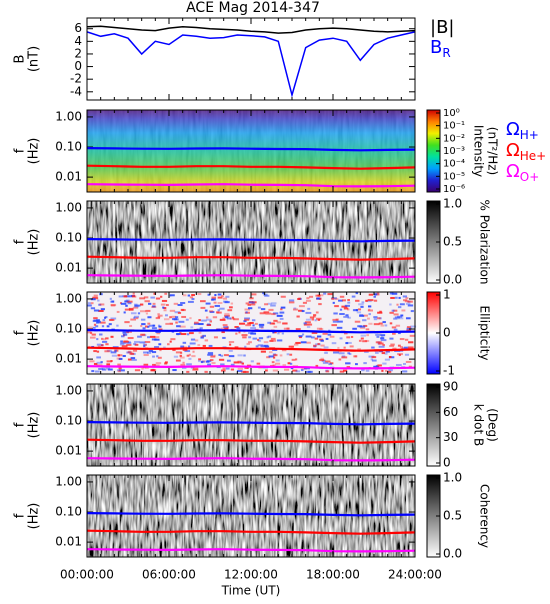 This screenshot has height=604, width=550. Describe the element at coordinates (251, 349) in the screenshot. I see `gyrofrequency-line` at that location.